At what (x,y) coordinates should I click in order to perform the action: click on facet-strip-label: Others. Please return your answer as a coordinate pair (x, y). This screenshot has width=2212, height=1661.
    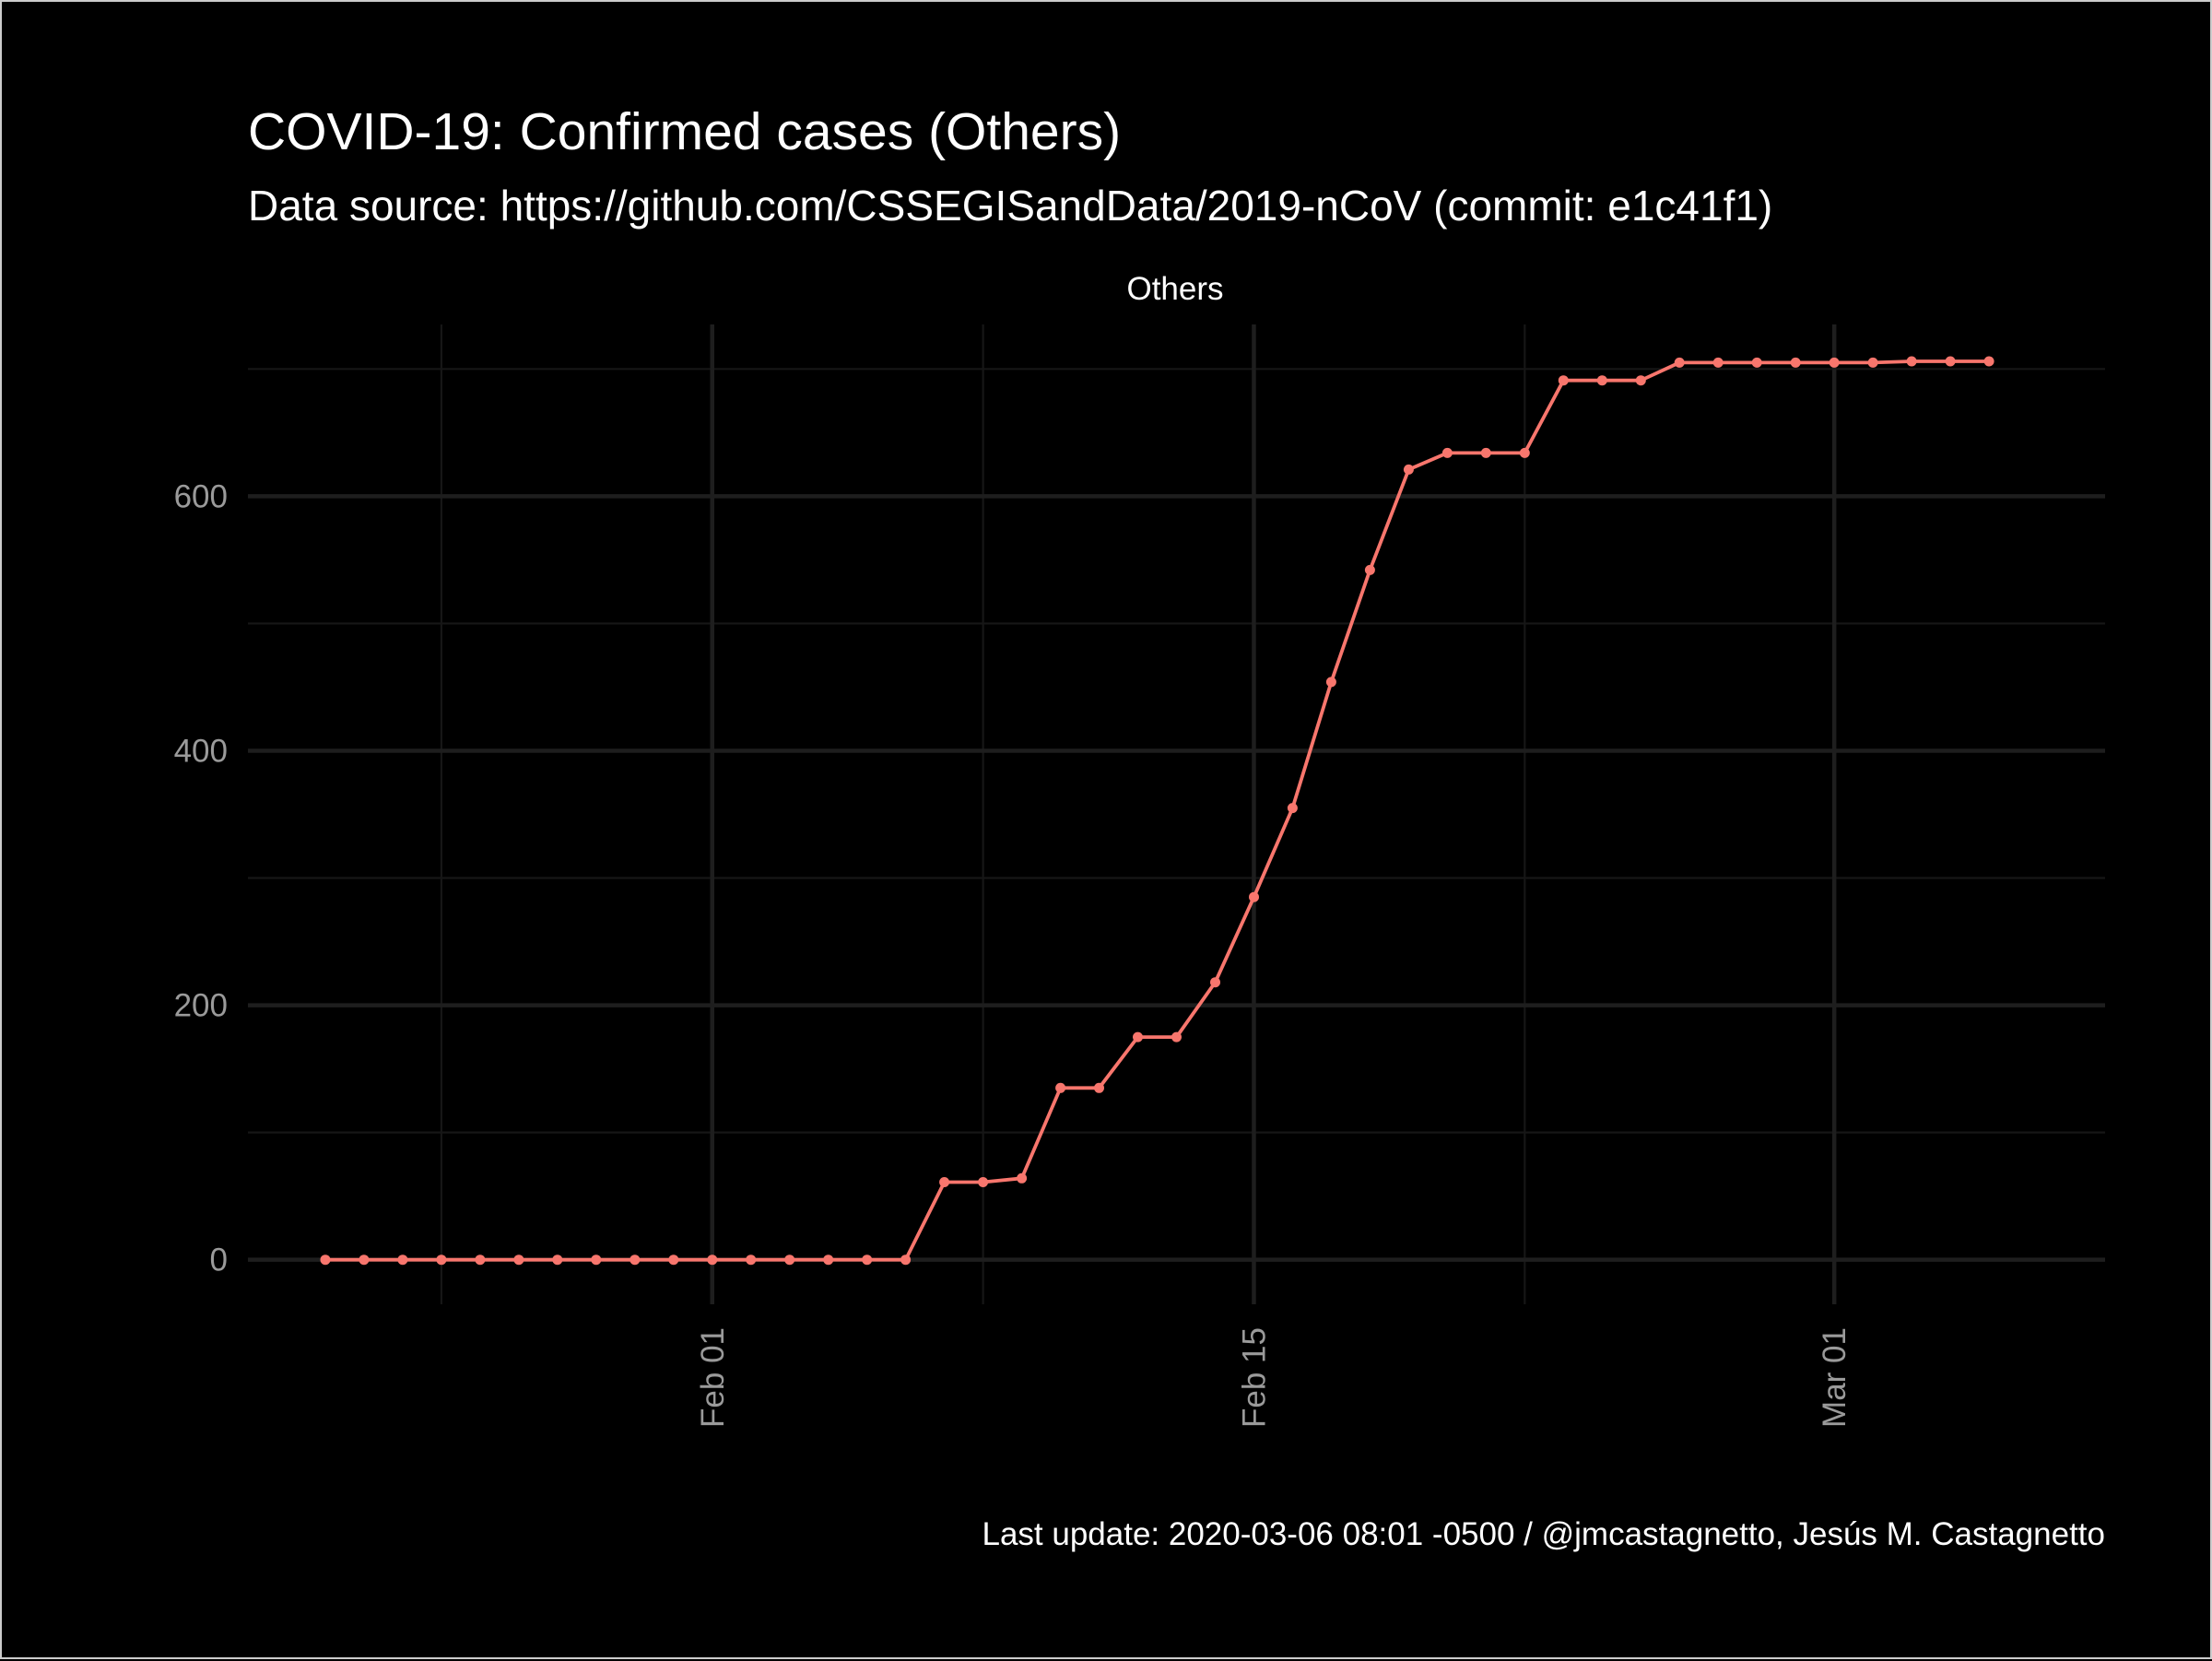
    Looking at the image, I should click on (1174, 289).